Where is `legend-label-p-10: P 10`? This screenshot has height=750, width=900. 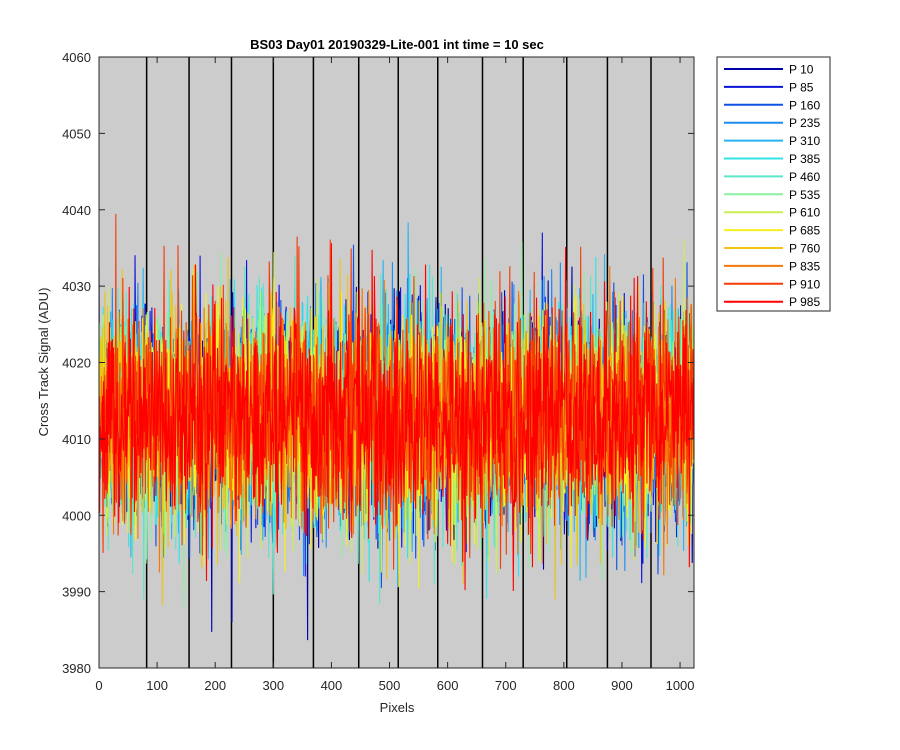
legend-label-p-10: P 10 is located at coordinates (801, 70).